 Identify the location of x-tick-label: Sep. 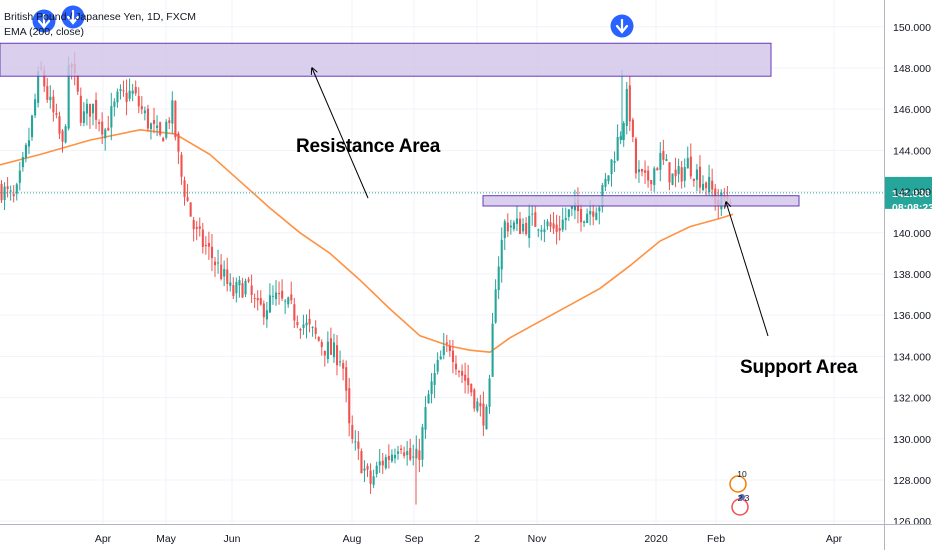
(414, 539).